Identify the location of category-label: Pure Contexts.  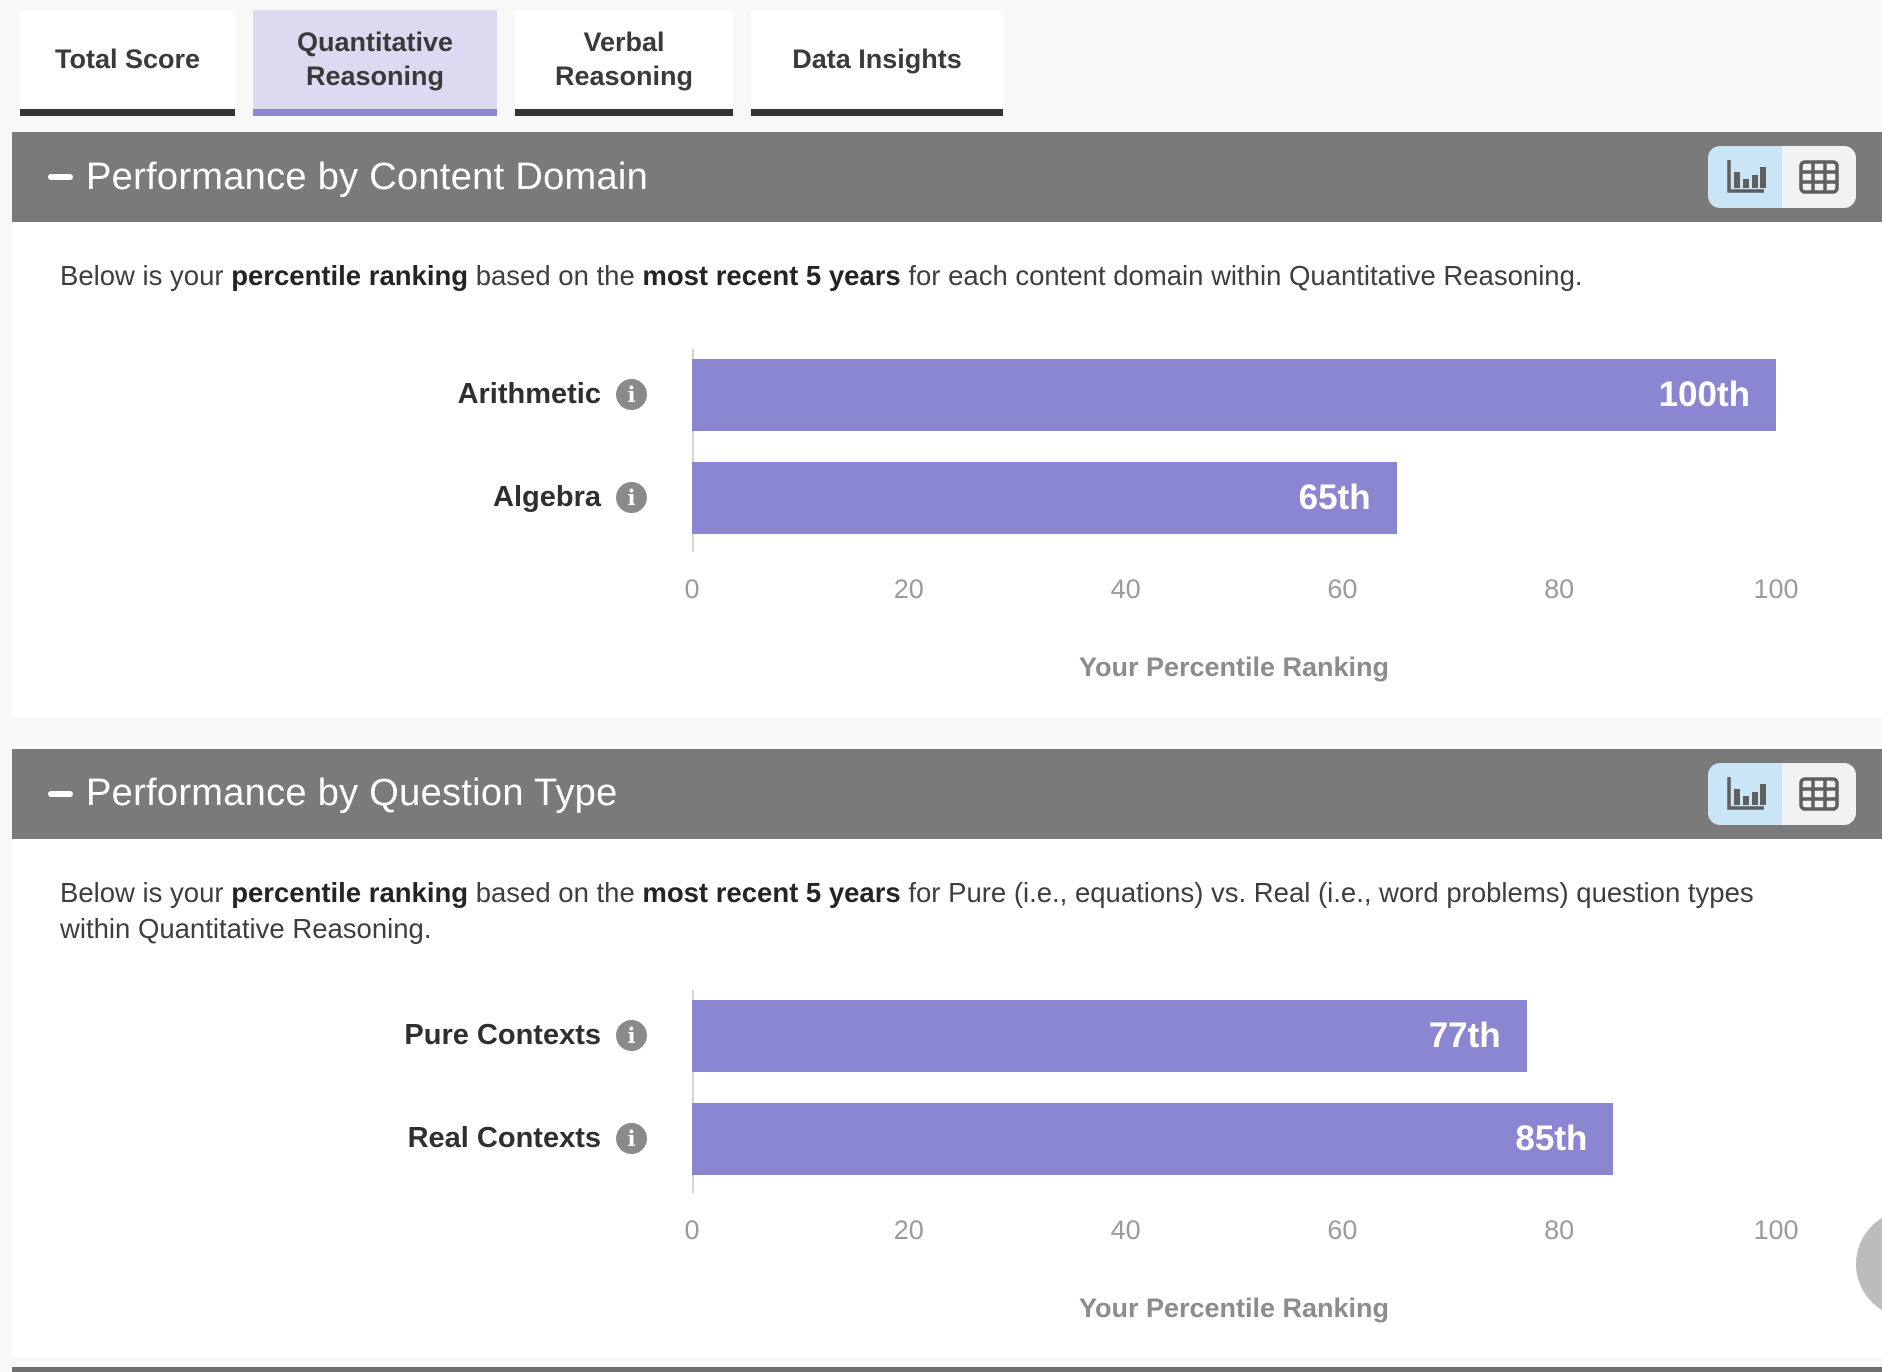
(502, 1035).